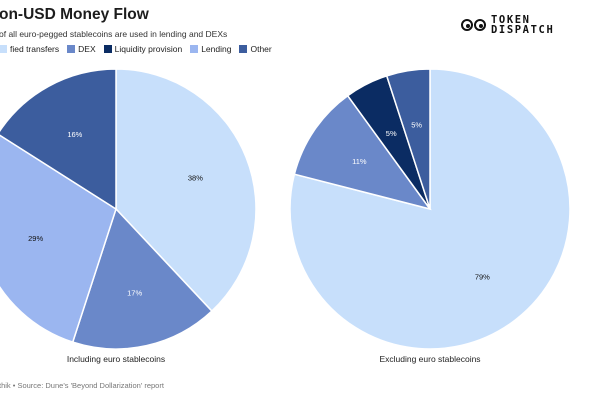 The height and width of the screenshot is (400, 600). I want to click on legend-label-transfers: fied transfers, so click(35, 49).